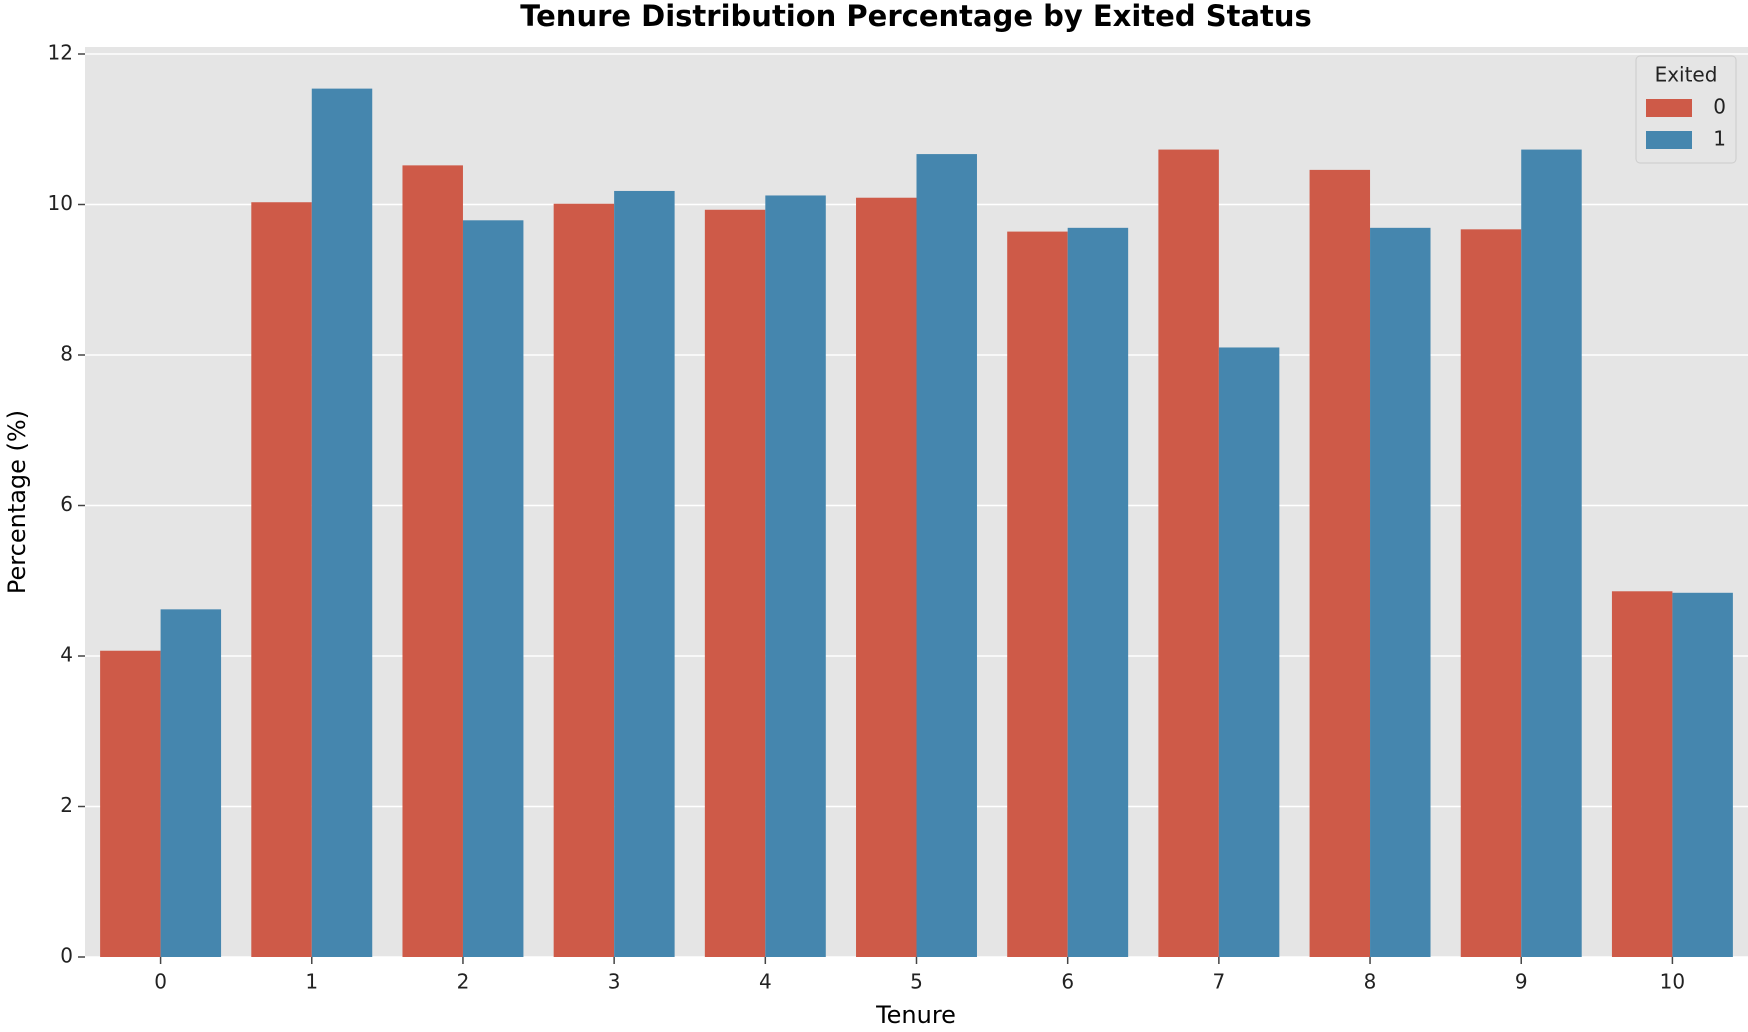  I want to click on x-tick-label: 8, so click(1370, 982).